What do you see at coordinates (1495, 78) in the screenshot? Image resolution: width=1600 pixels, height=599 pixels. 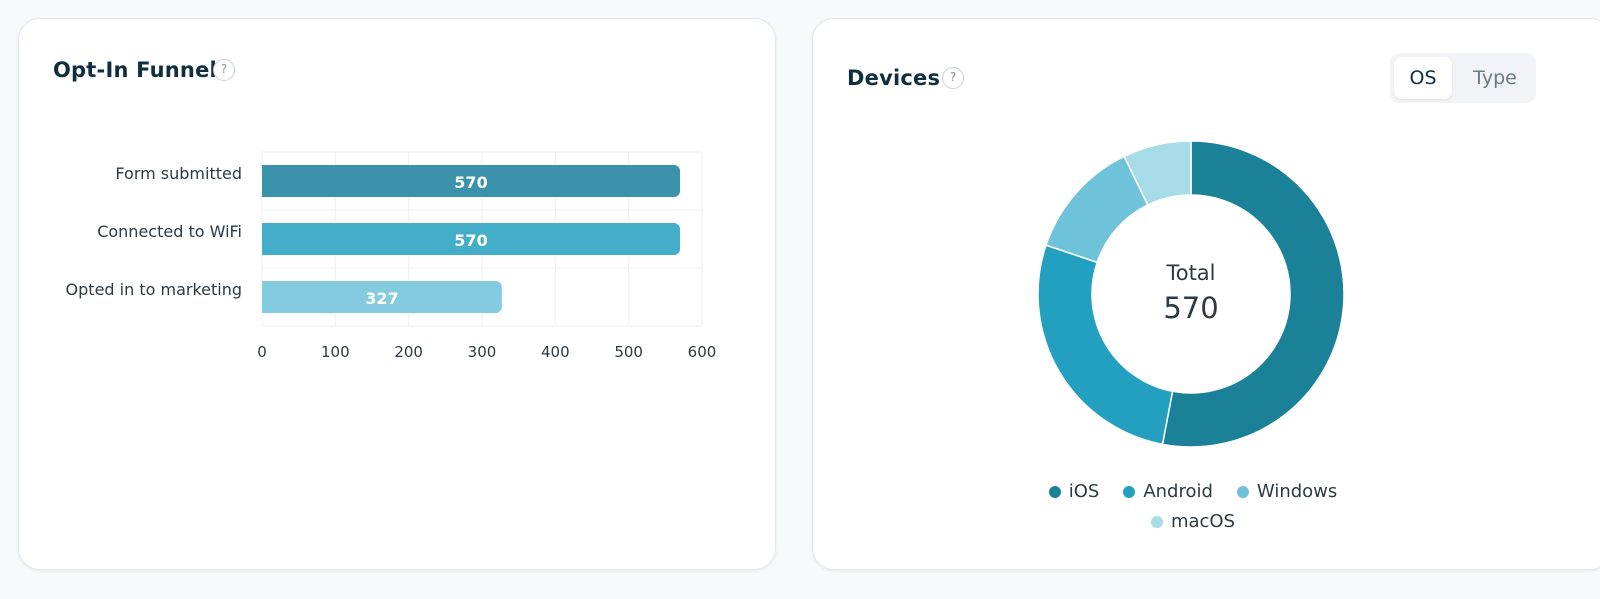 I see `toggle-type-button: Type` at bounding box center [1495, 78].